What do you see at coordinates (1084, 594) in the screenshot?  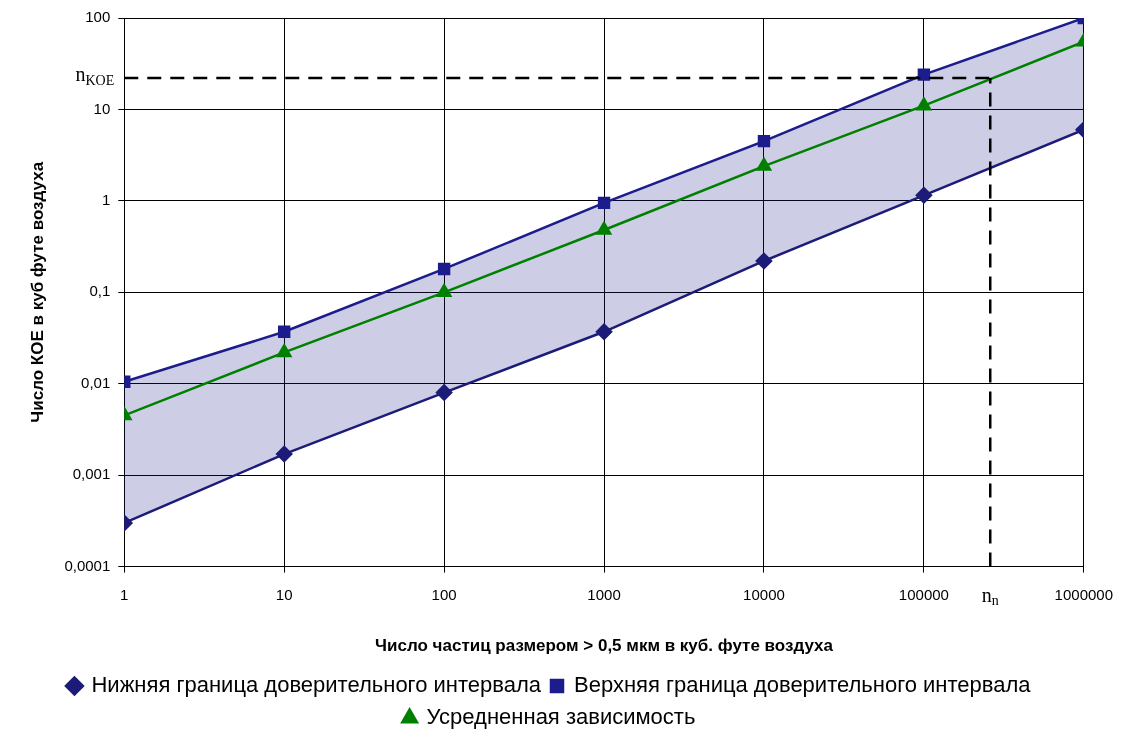 I see `x-tick-label: 1000000` at bounding box center [1084, 594].